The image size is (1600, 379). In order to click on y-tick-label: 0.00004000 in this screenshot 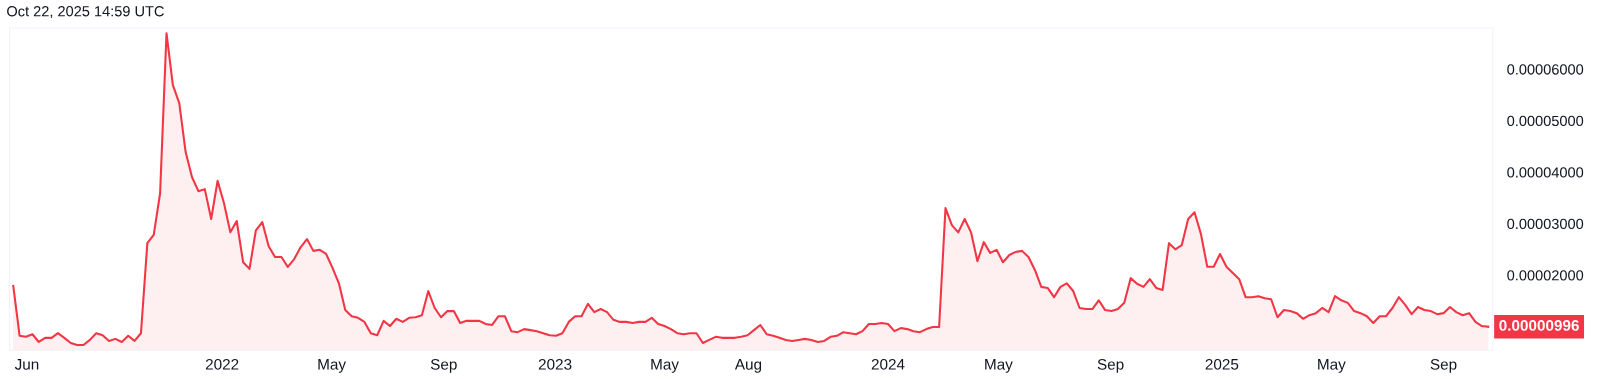, I will do `click(1545, 172)`.